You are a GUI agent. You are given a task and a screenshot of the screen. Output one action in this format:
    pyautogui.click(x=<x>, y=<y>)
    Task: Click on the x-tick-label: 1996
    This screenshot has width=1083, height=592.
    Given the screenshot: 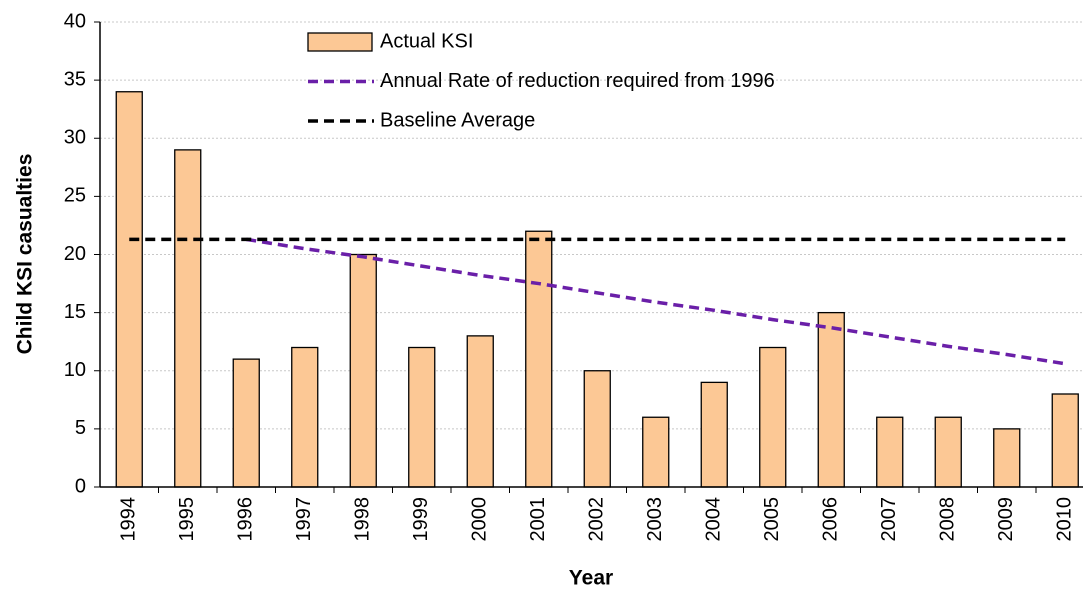 What is the action you would take?
    pyautogui.click(x=246, y=519)
    